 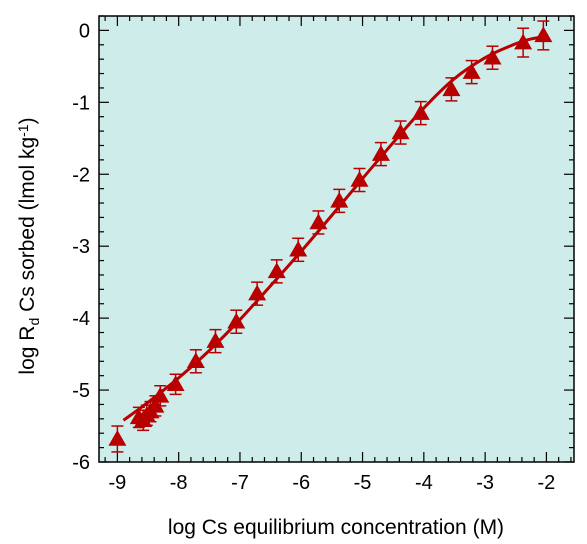 I want to click on x-tick-label: -3, so click(x=485, y=483).